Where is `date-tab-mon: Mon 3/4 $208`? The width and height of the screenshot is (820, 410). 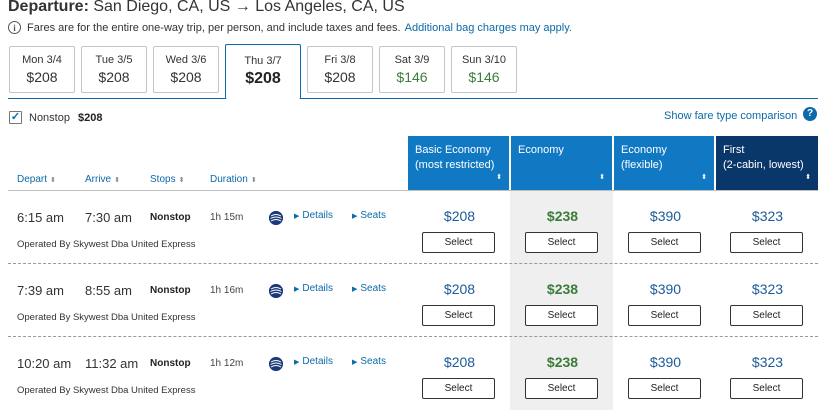
date-tab-mon: Mon 3/4 $208 is located at coordinates (42, 69).